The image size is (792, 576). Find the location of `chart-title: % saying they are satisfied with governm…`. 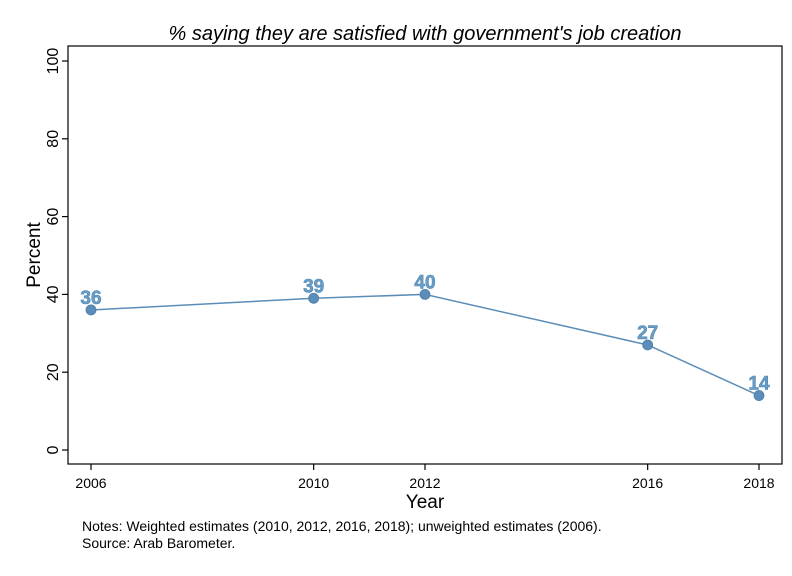

chart-title: % saying they are satisfied with governm… is located at coordinates (425, 34).